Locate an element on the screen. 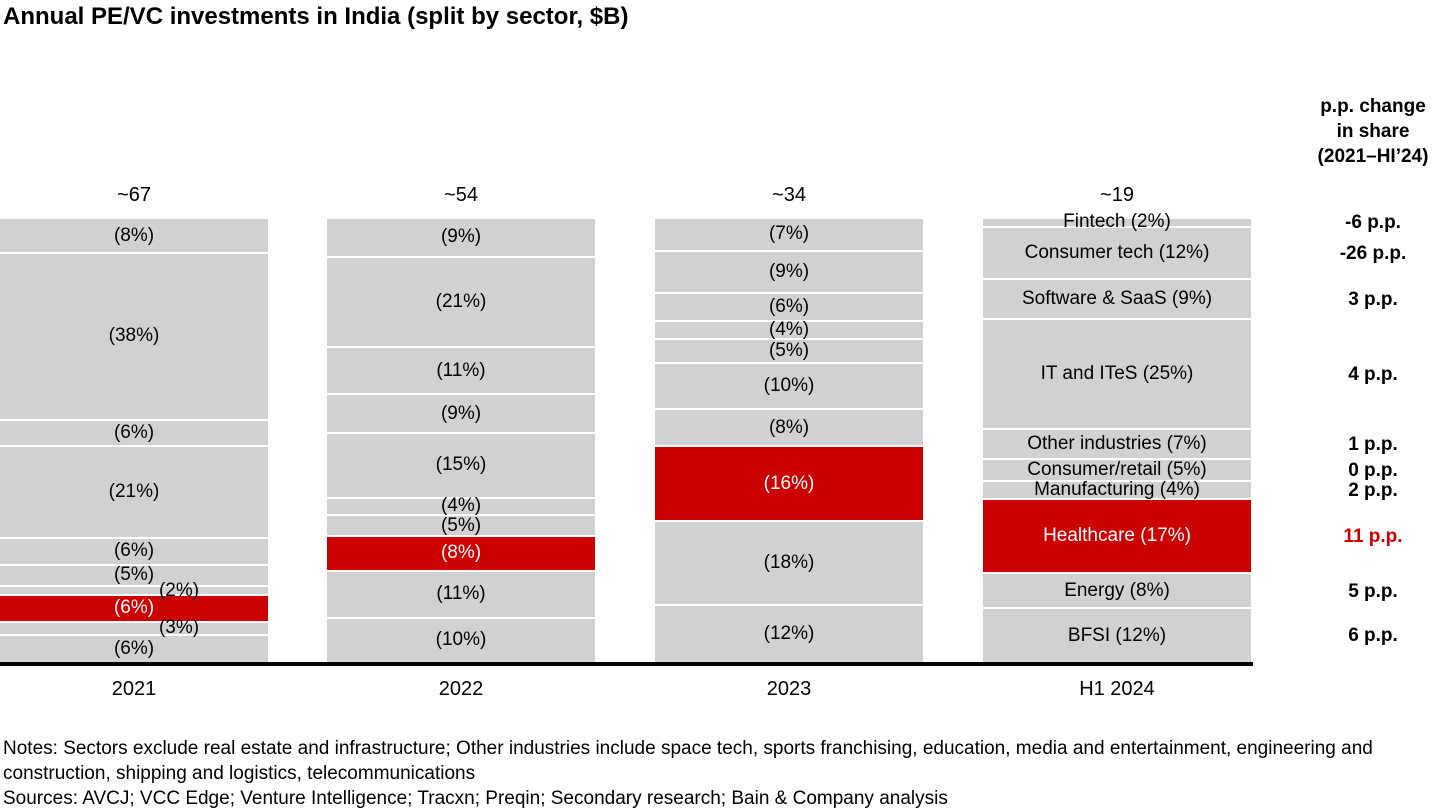  segment-2022-fintech: (9%) is located at coordinates (461, 238).